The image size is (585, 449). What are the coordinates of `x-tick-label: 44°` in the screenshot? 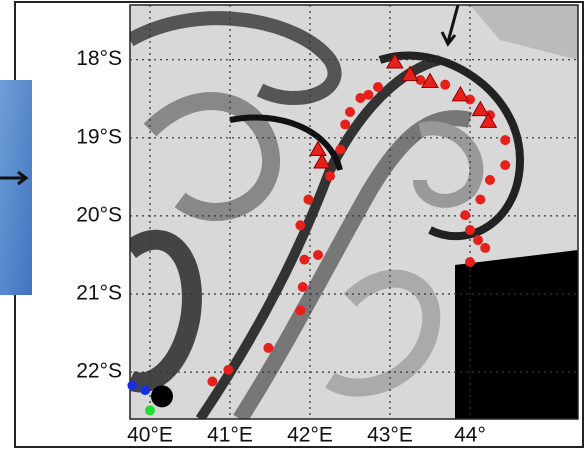 It's located at (470, 435).